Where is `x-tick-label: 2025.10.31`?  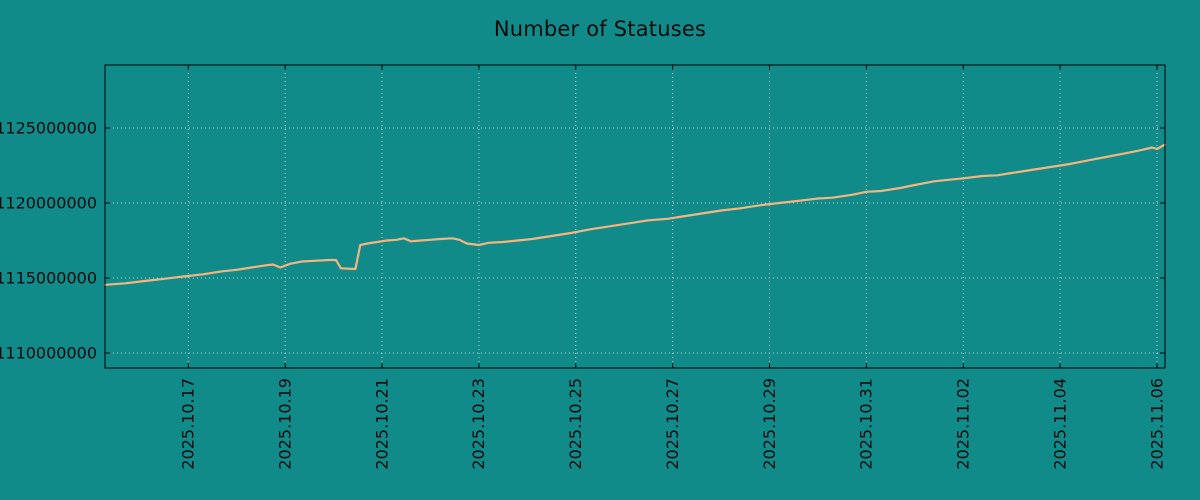 x-tick-label: 2025.10.31 is located at coordinates (866, 424).